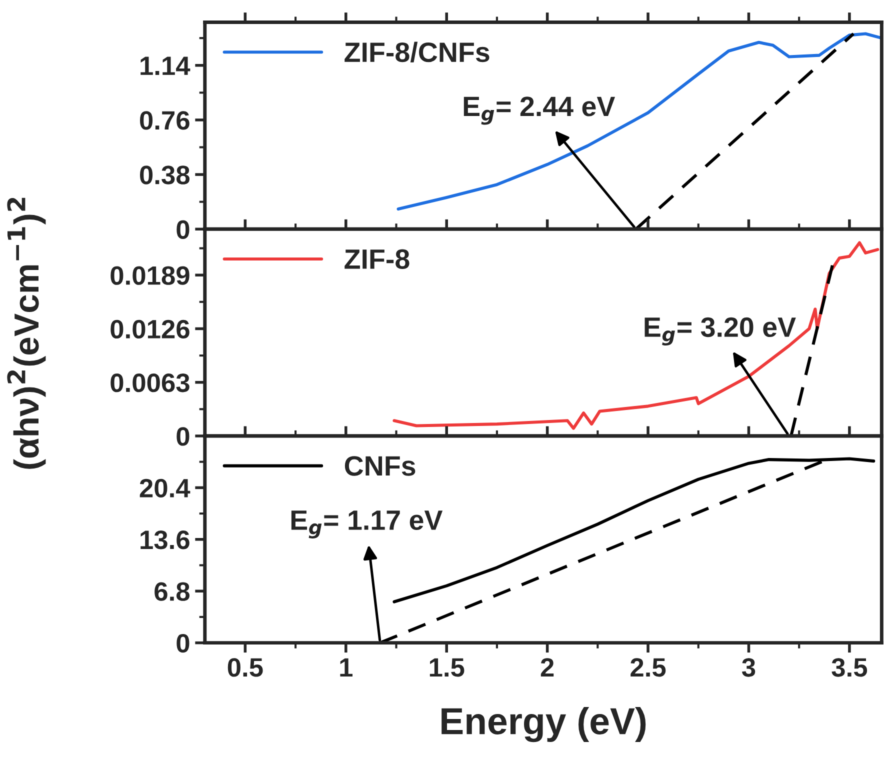  Describe the element at coordinates (150, 329) in the screenshot. I see `y-tick-label: 0.0126` at that location.